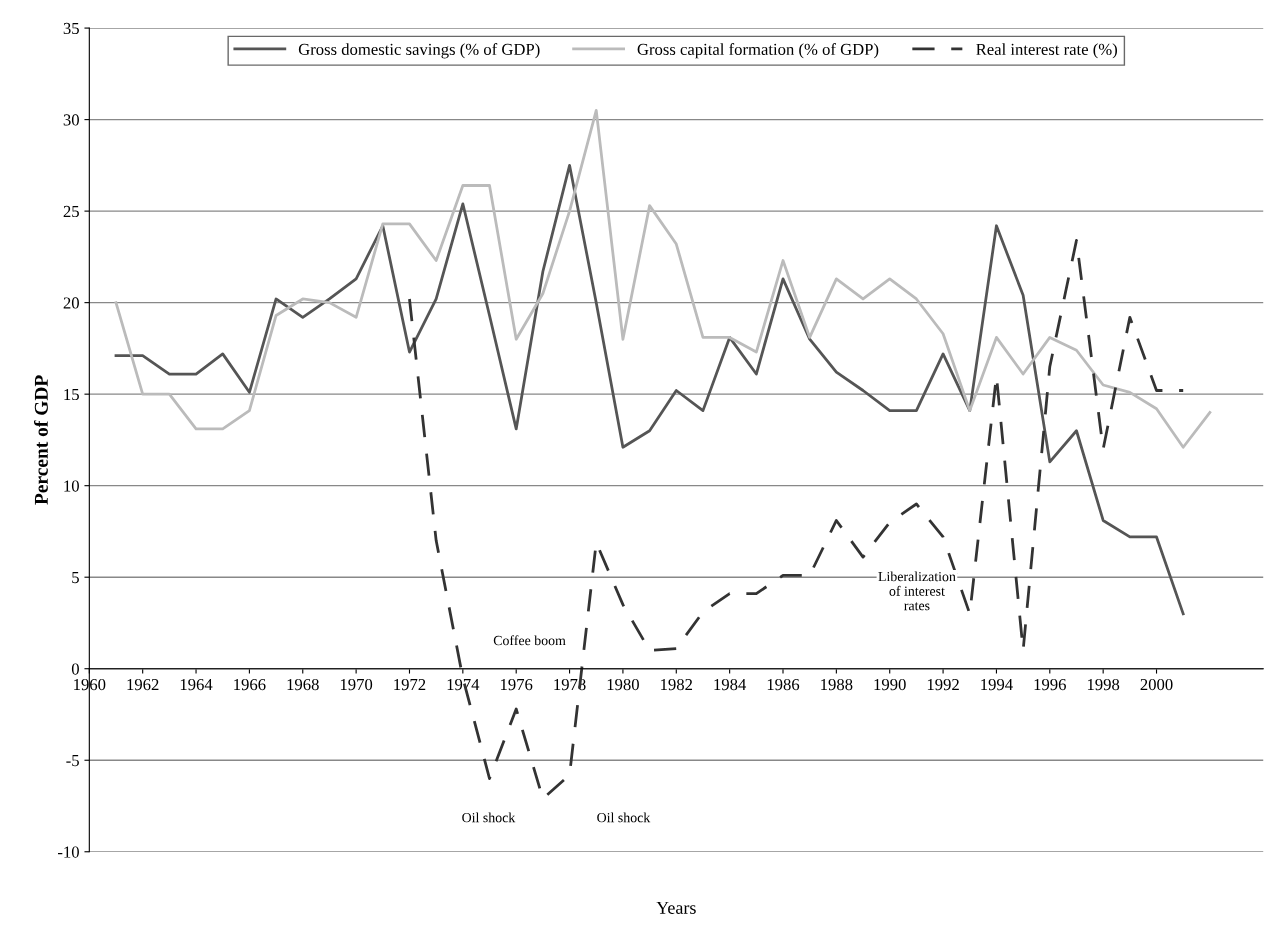  What do you see at coordinates (529, 640) in the screenshot?
I see `annotation: Coffee boom` at bounding box center [529, 640].